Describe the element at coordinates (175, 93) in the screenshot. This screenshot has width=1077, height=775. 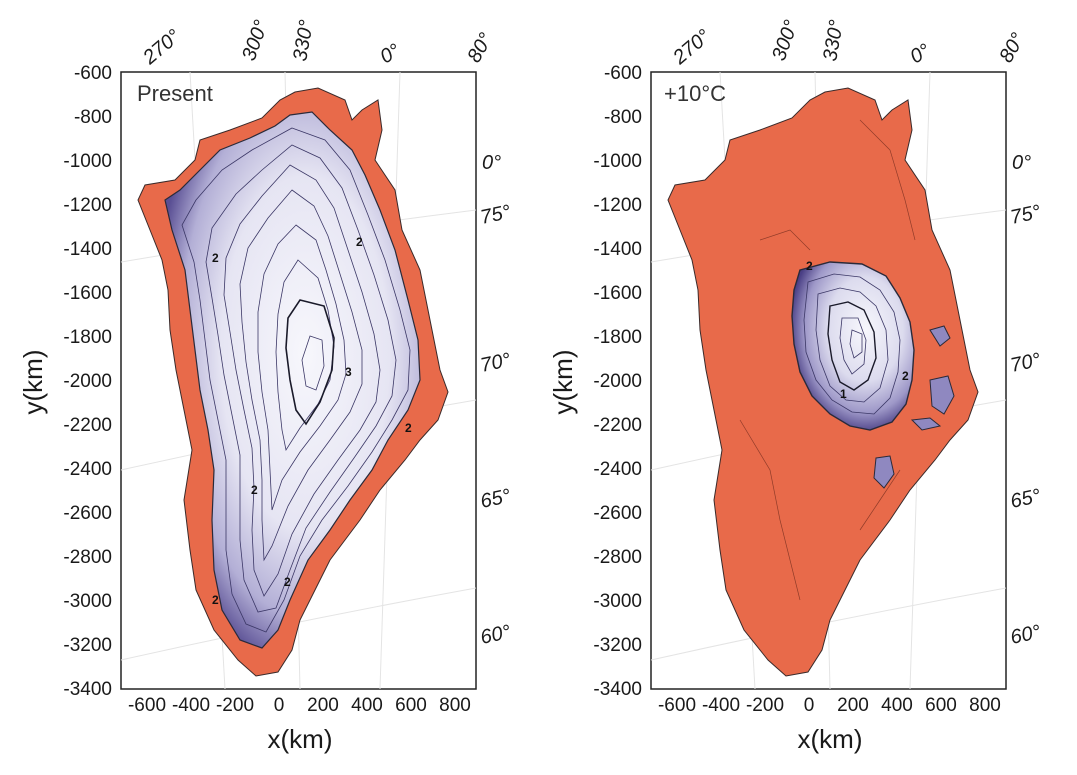
I see `panel-title: Present` at that location.